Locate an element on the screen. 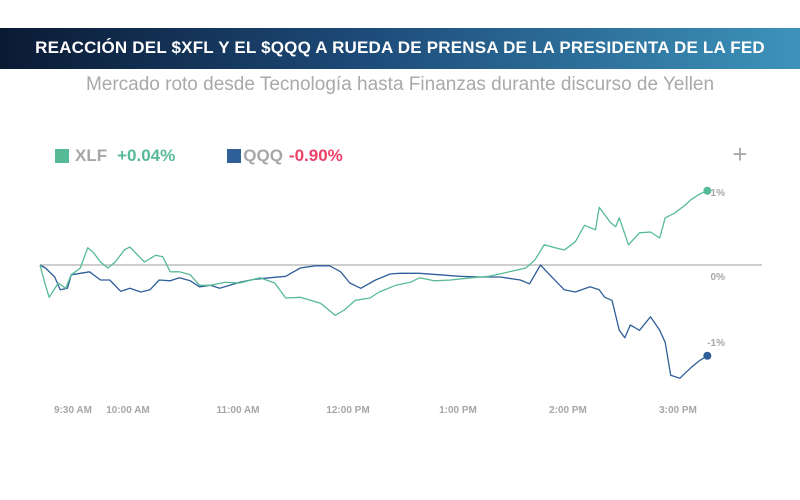 This screenshot has width=800, height=500. x-tick-label: 2:00 PM is located at coordinates (568, 410).